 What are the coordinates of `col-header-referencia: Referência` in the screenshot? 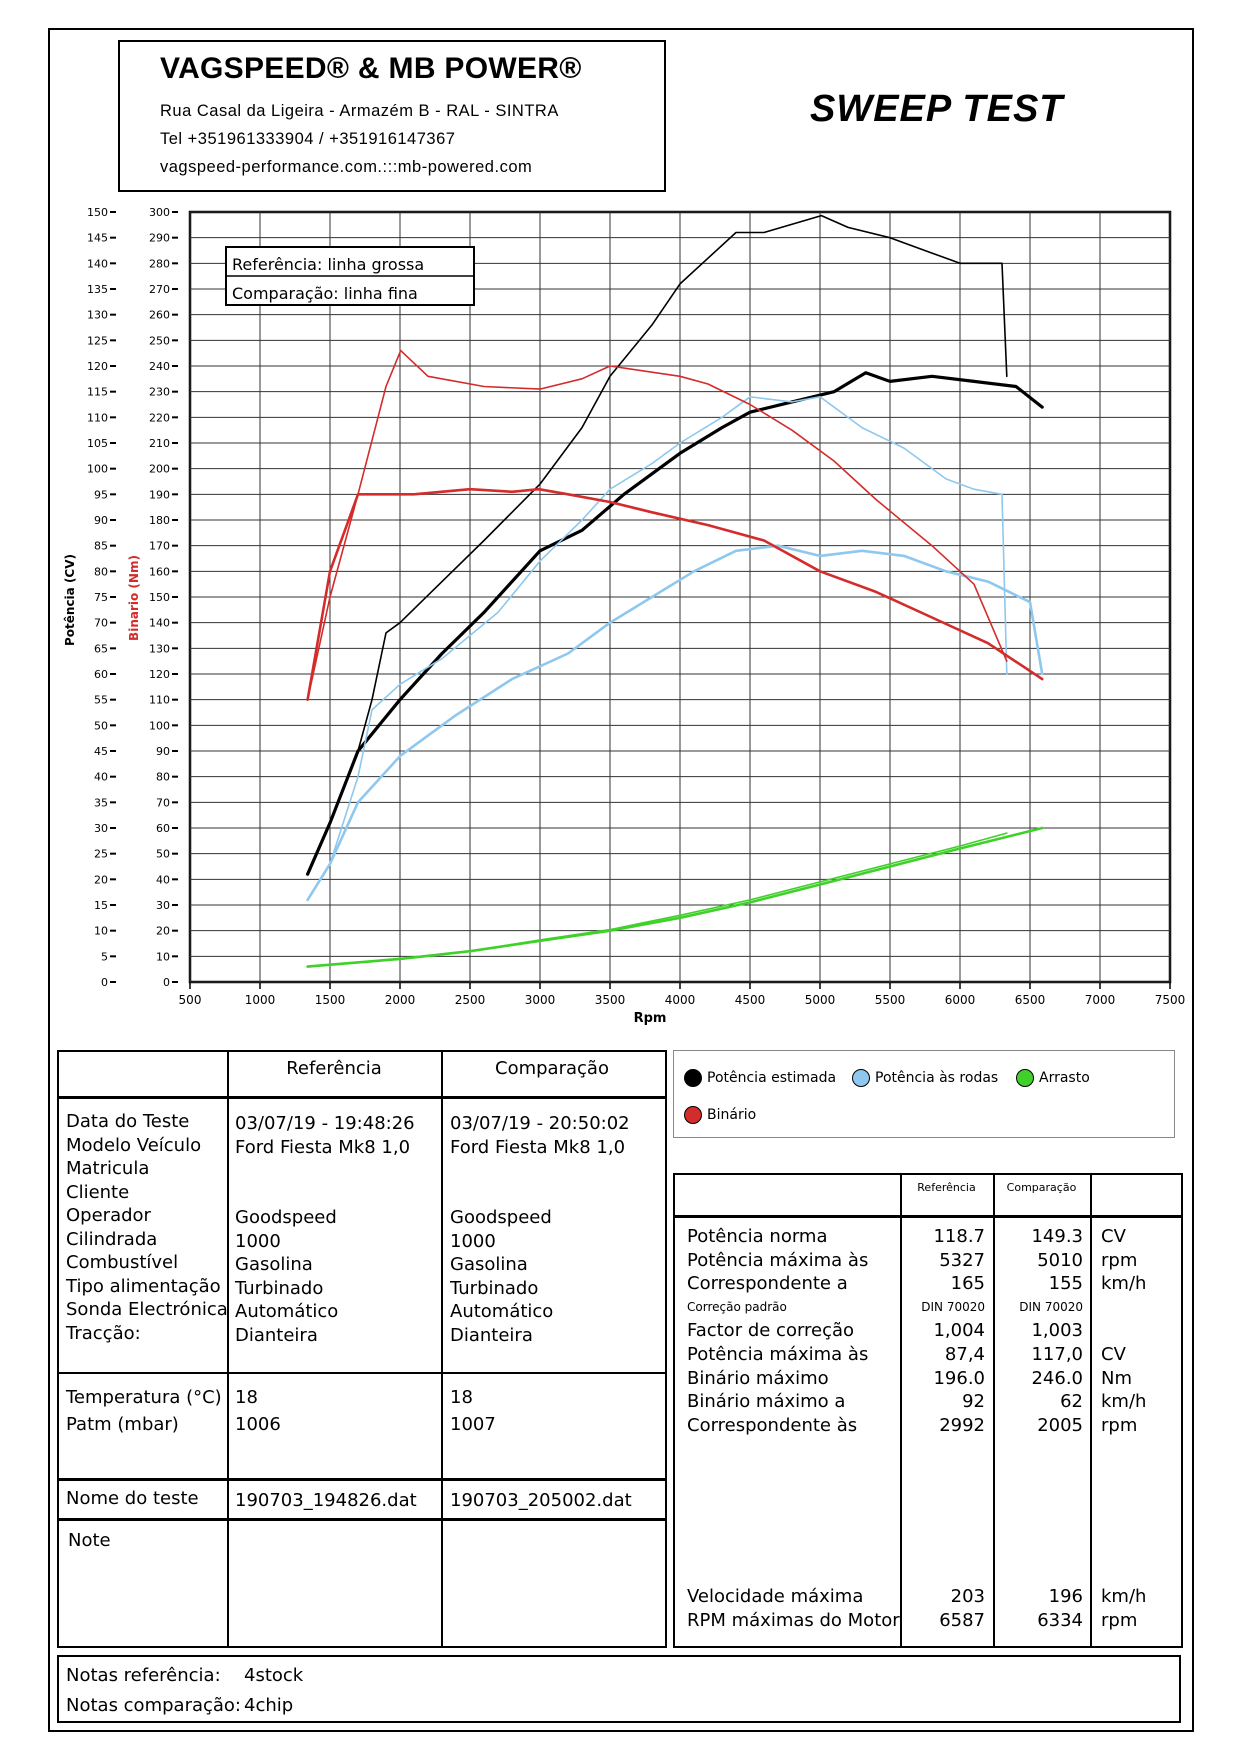 It's located at (334, 1068).